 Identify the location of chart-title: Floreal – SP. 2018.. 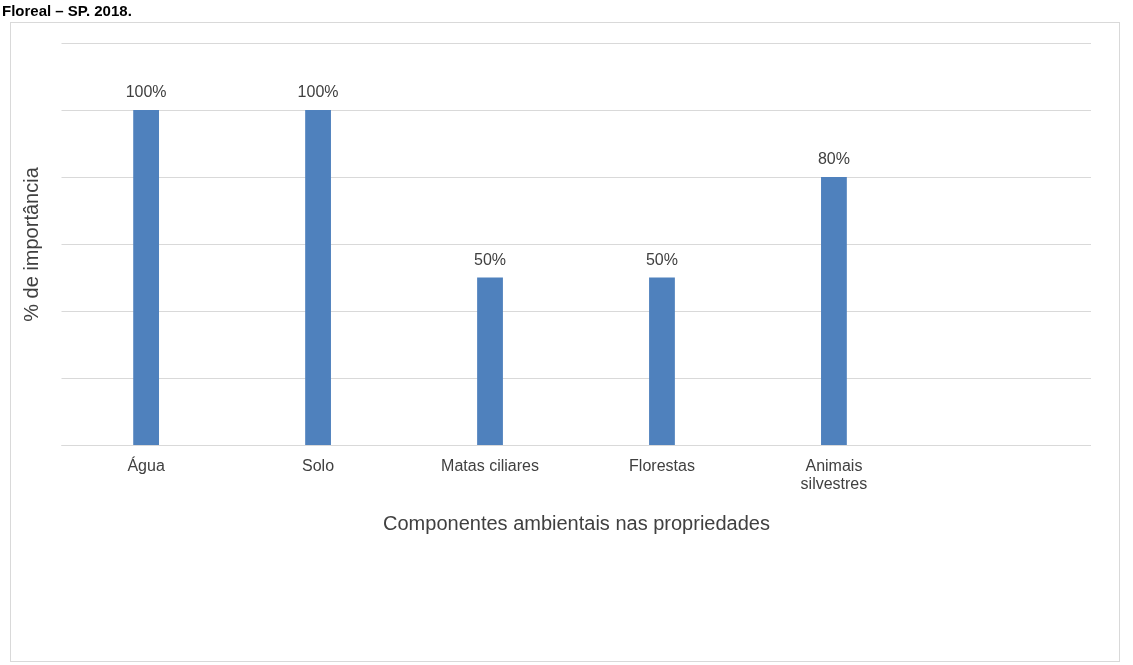
(67, 10).